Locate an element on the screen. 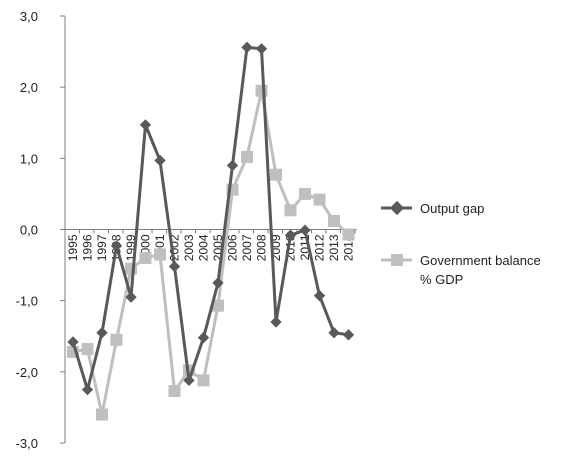 The image size is (565, 456). y-tick-label: -2,0 is located at coordinates (27, 372).